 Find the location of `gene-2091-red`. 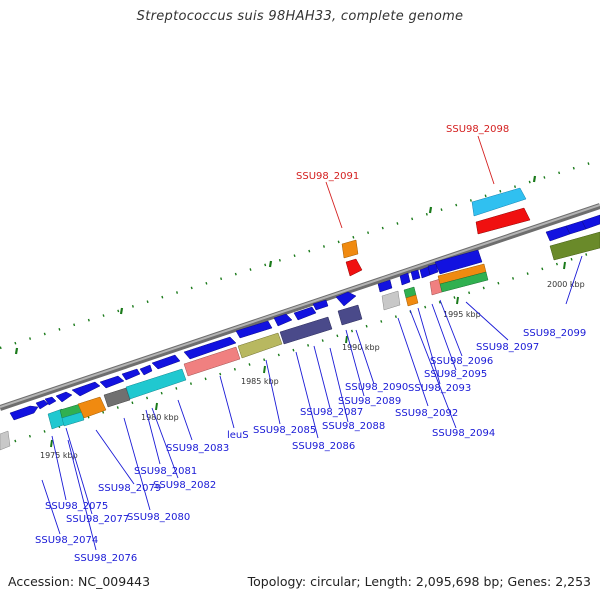

gene-2091-red is located at coordinates (354, 267).